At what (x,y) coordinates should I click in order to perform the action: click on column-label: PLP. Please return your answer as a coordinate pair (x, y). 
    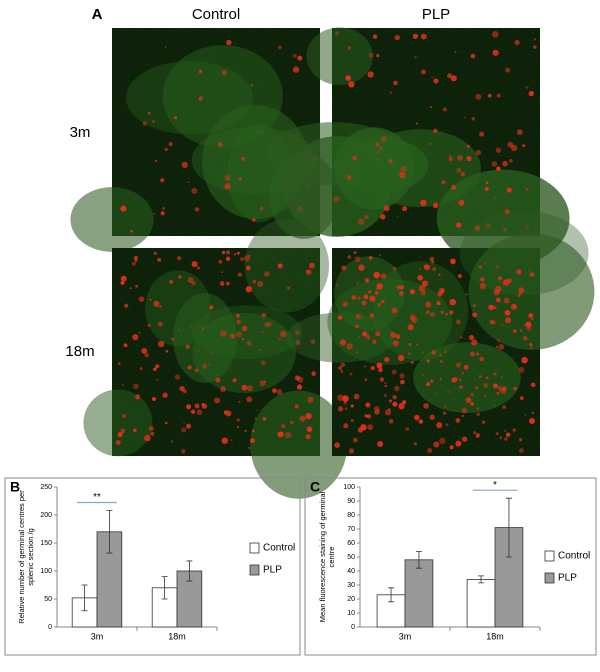
    Looking at the image, I should click on (436, 14).